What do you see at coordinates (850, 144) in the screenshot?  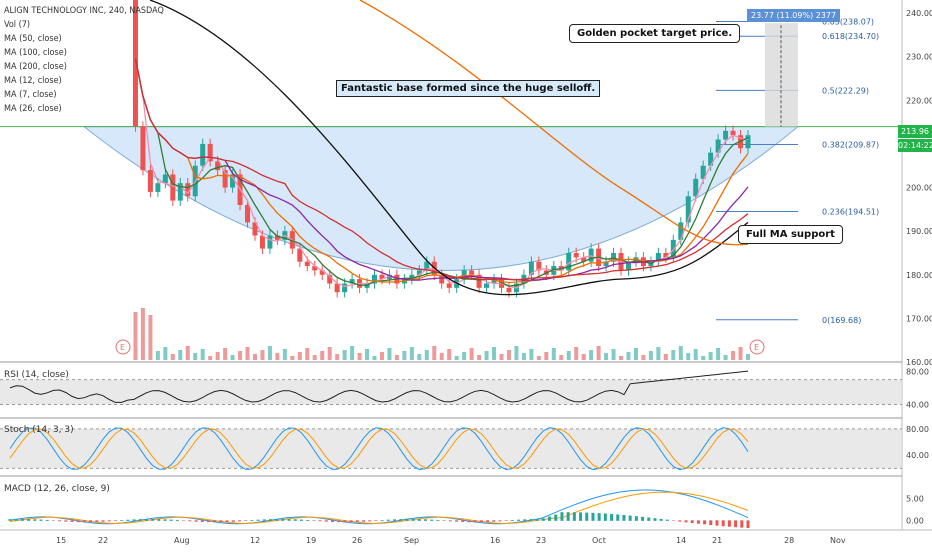 I see `fib-level-label: 0.382(209.87)` at bounding box center [850, 144].